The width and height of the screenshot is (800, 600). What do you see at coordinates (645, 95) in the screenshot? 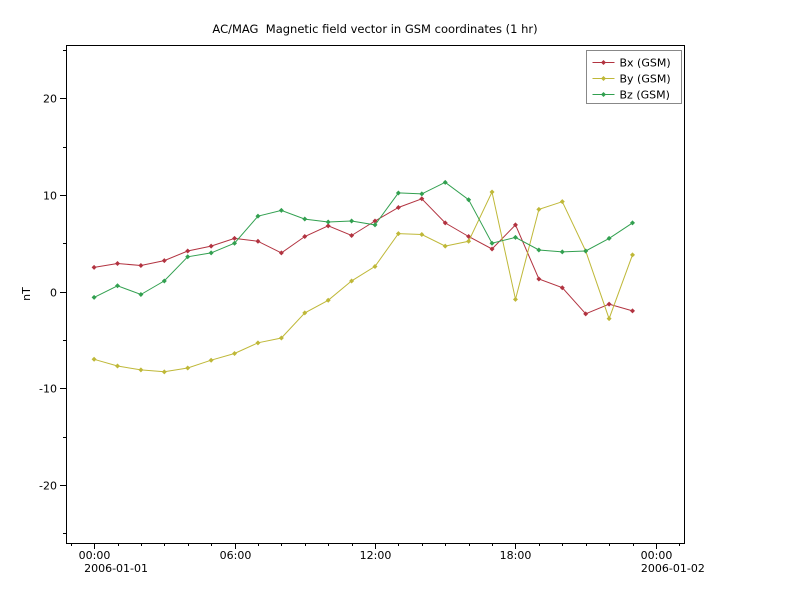
I see `legend-label-bz: Bz (GSM)` at bounding box center [645, 95].